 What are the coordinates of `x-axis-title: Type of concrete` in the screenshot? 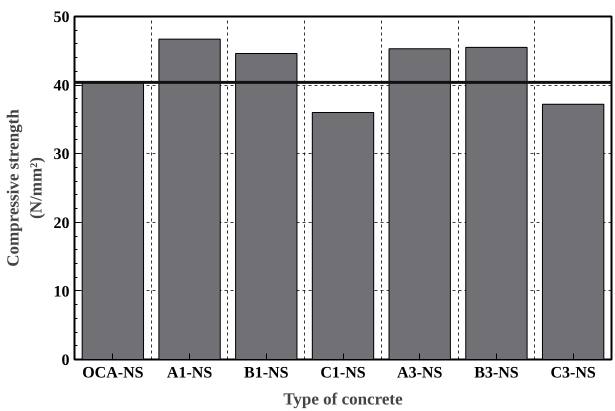 It's located at (343, 399).